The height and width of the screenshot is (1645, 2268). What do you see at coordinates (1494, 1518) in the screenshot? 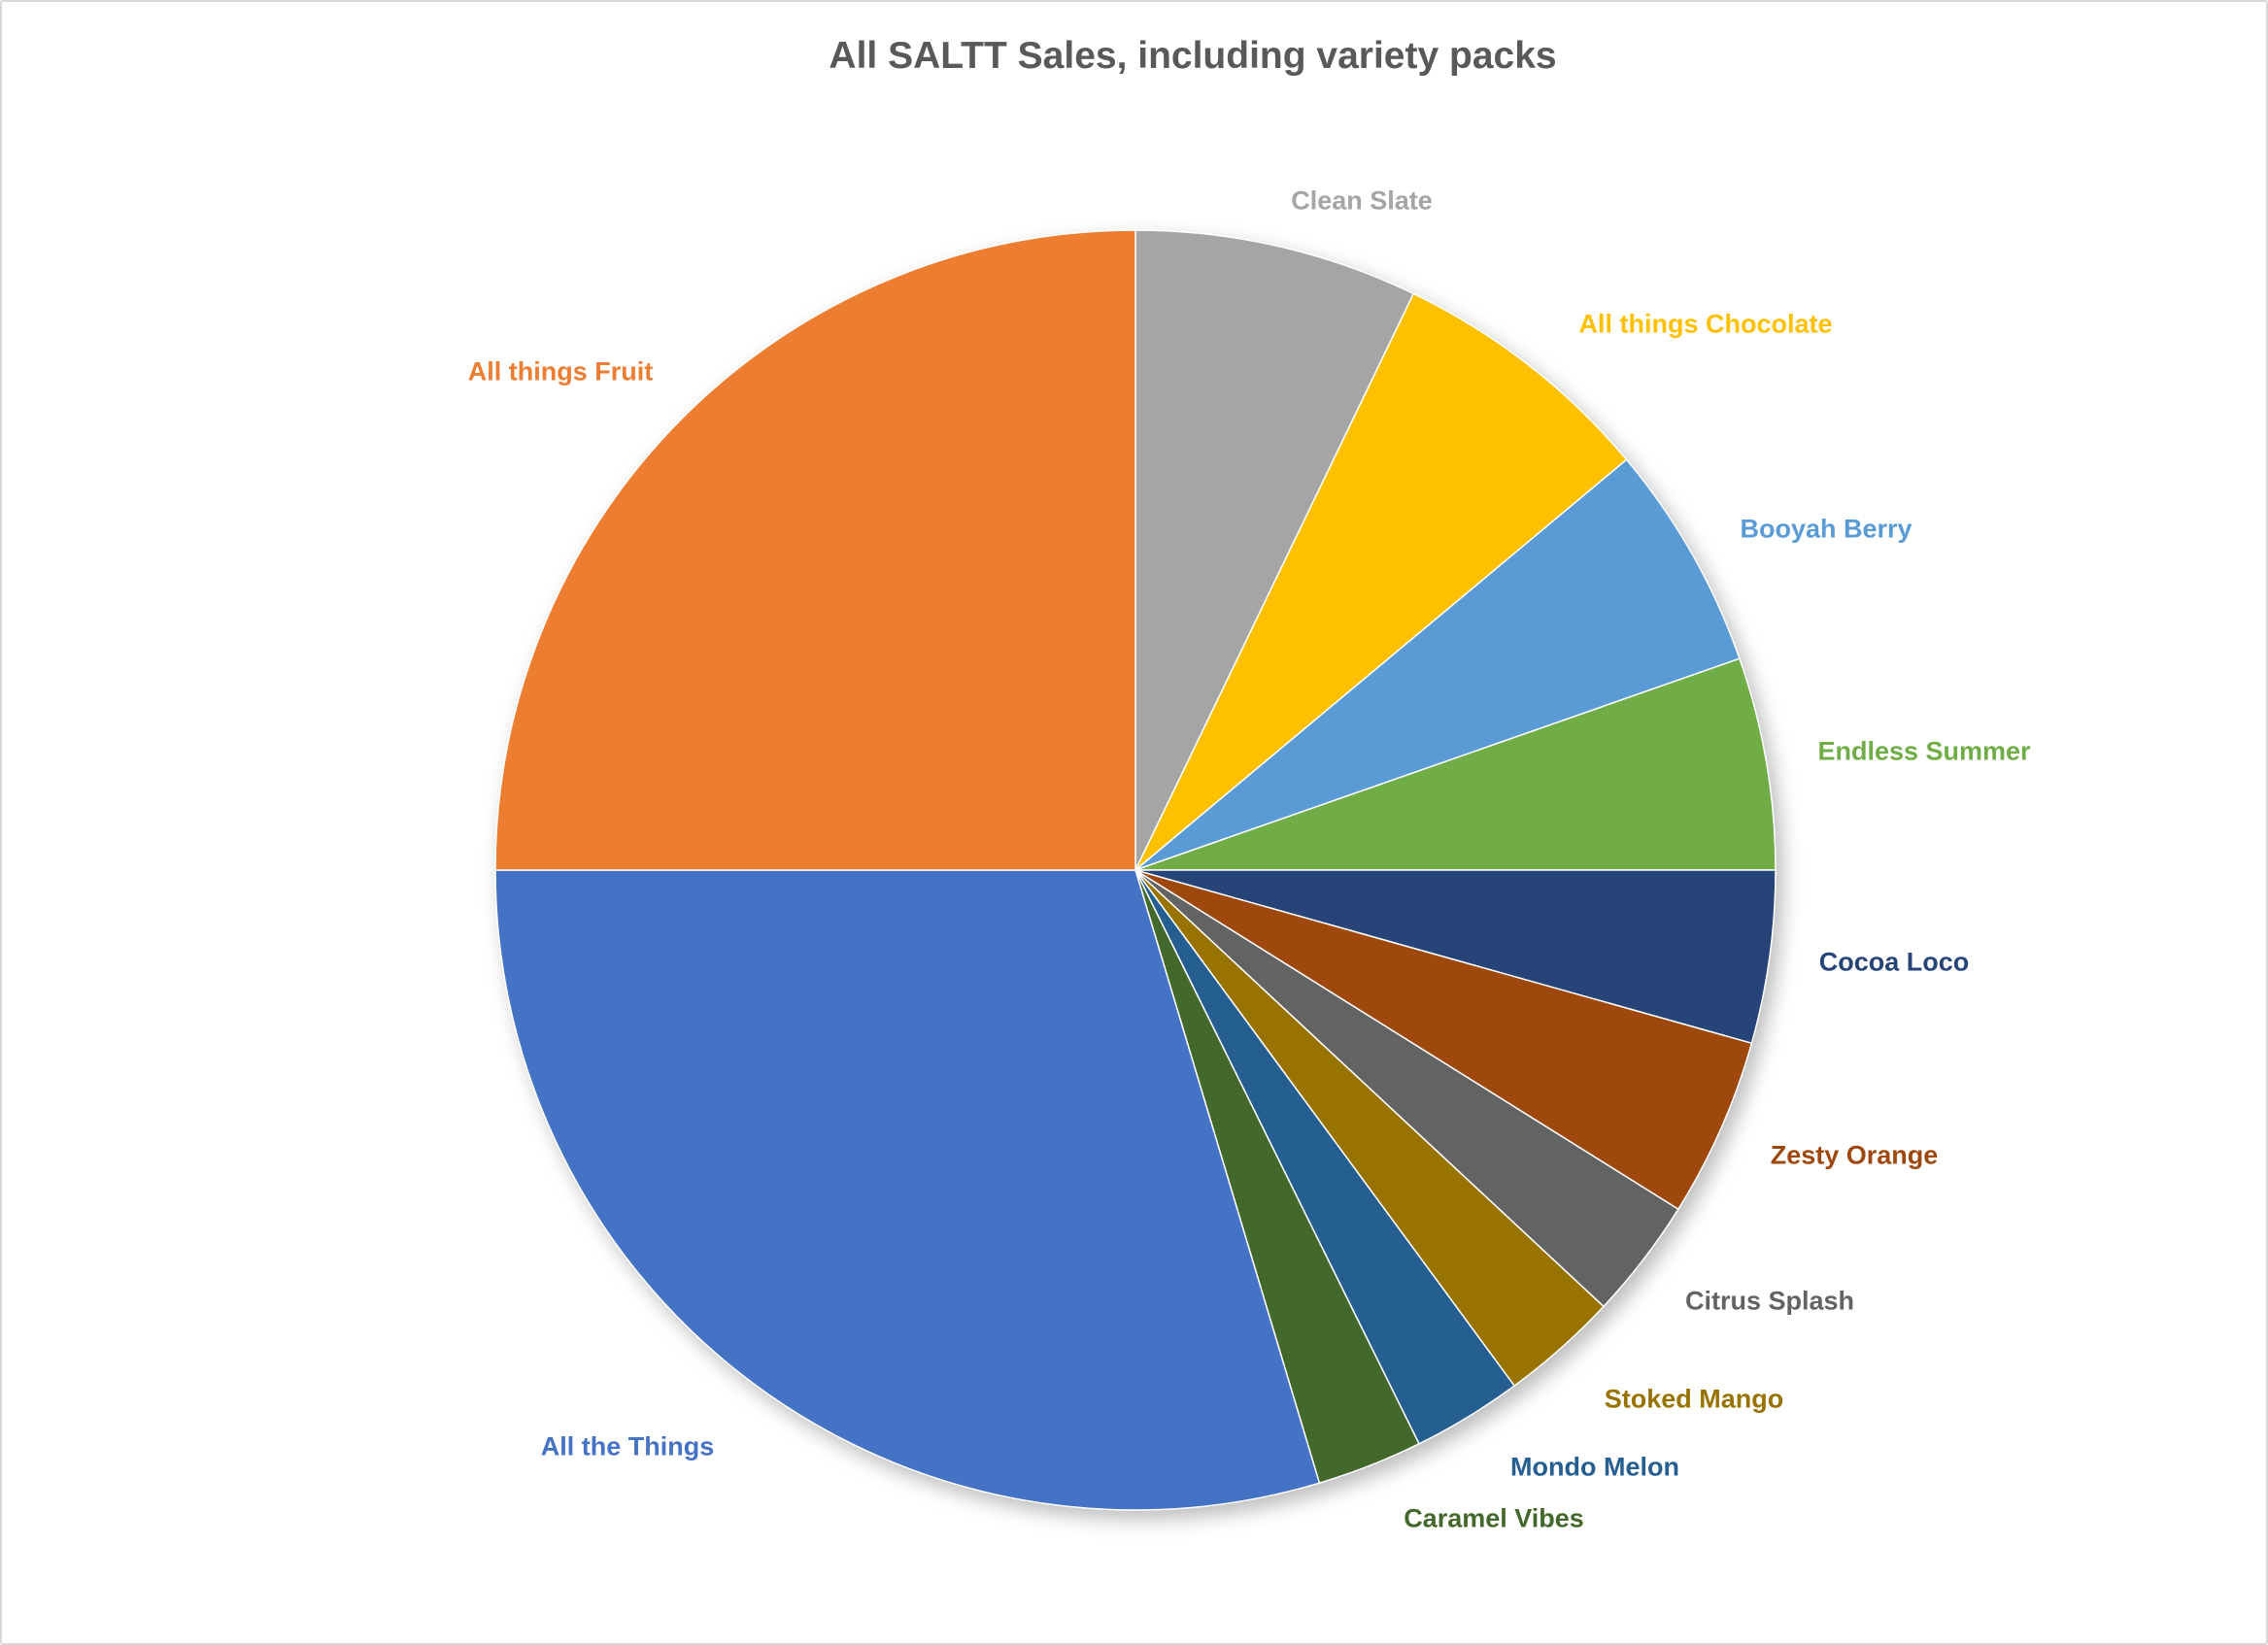
I see `slice-label-caramel-vibes: Caramel Vibes` at bounding box center [1494, 1518].